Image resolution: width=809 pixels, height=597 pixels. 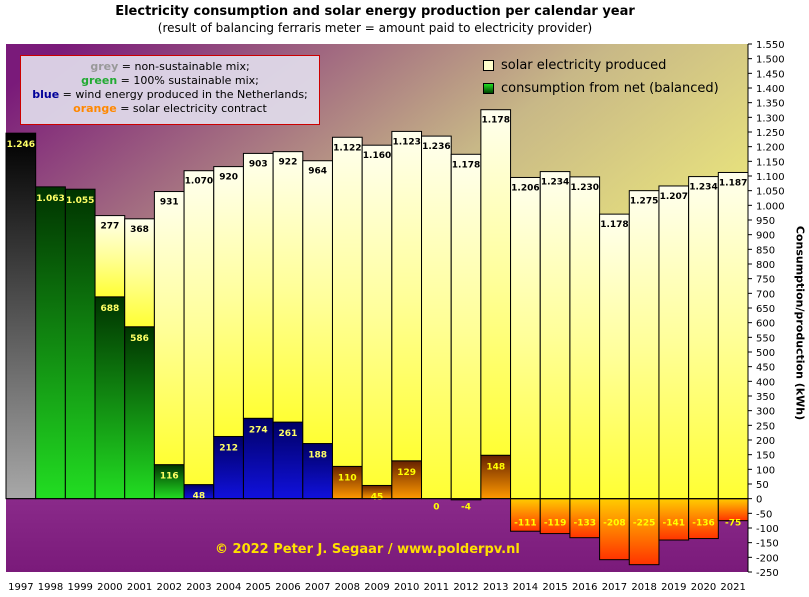 What do you see at coordinates (674, 524) in the screenshot?
I see `consumption-label-2019: -141` at bounding box center [674, 524].